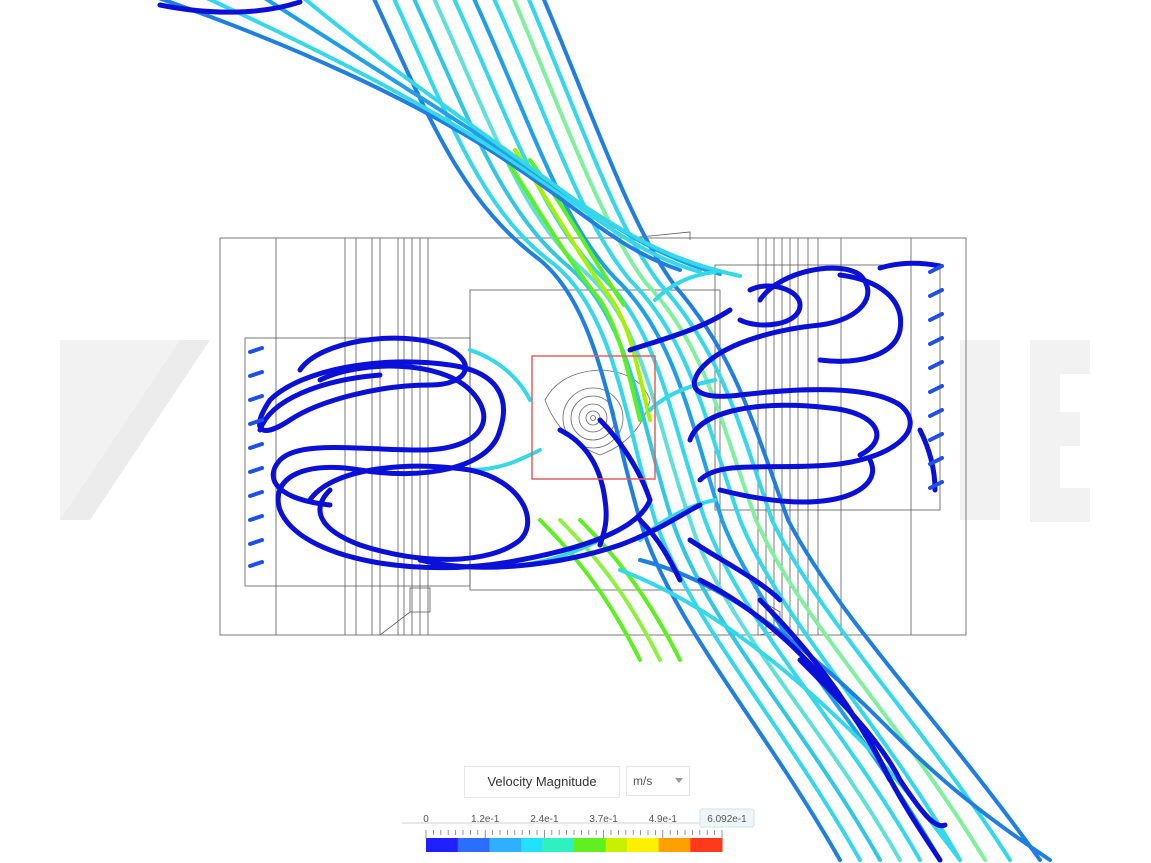  Describe the element at coordinates (643, 781) in the screenshot. I see `unit-label: m/s` at that location.